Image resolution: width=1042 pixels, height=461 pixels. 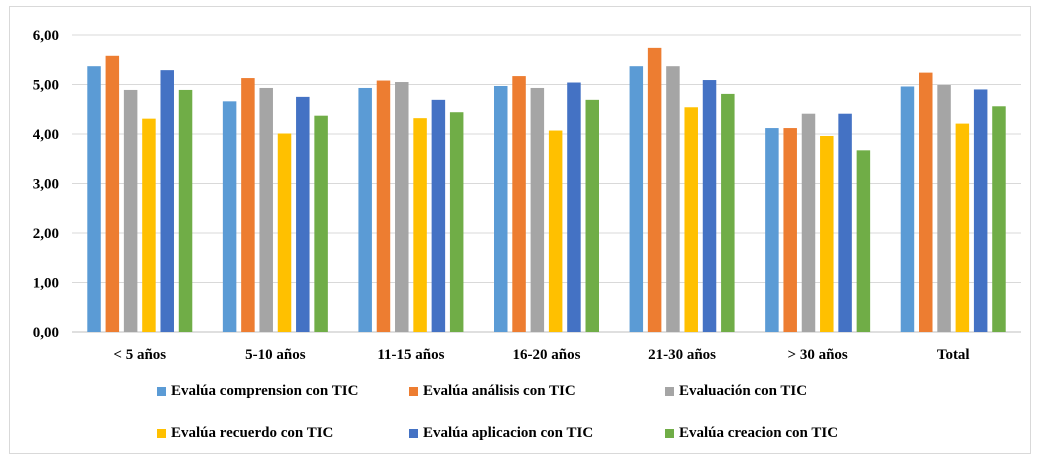 What do you see at coordinates (139, 355) in the screenshot?
I see `x-tick-label: < 5 años` at bounding box center [139, 355].